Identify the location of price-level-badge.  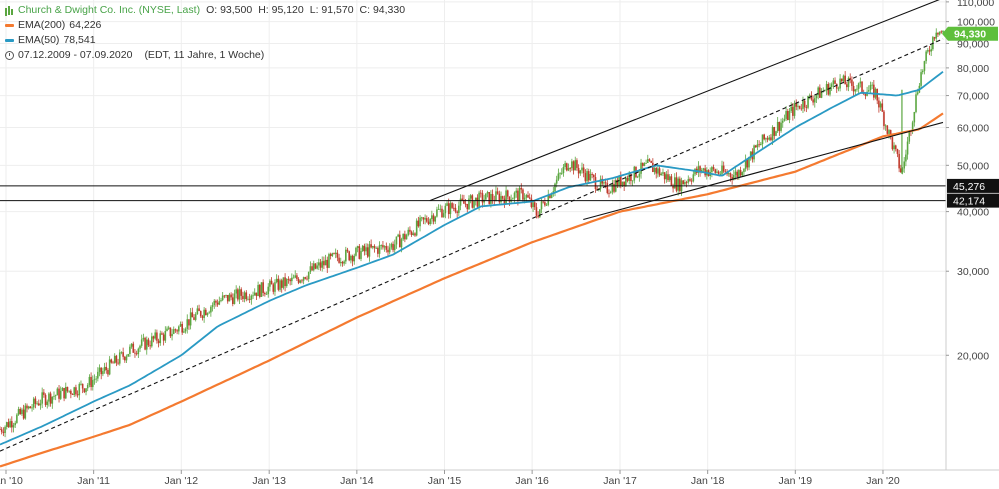
(973, 200).